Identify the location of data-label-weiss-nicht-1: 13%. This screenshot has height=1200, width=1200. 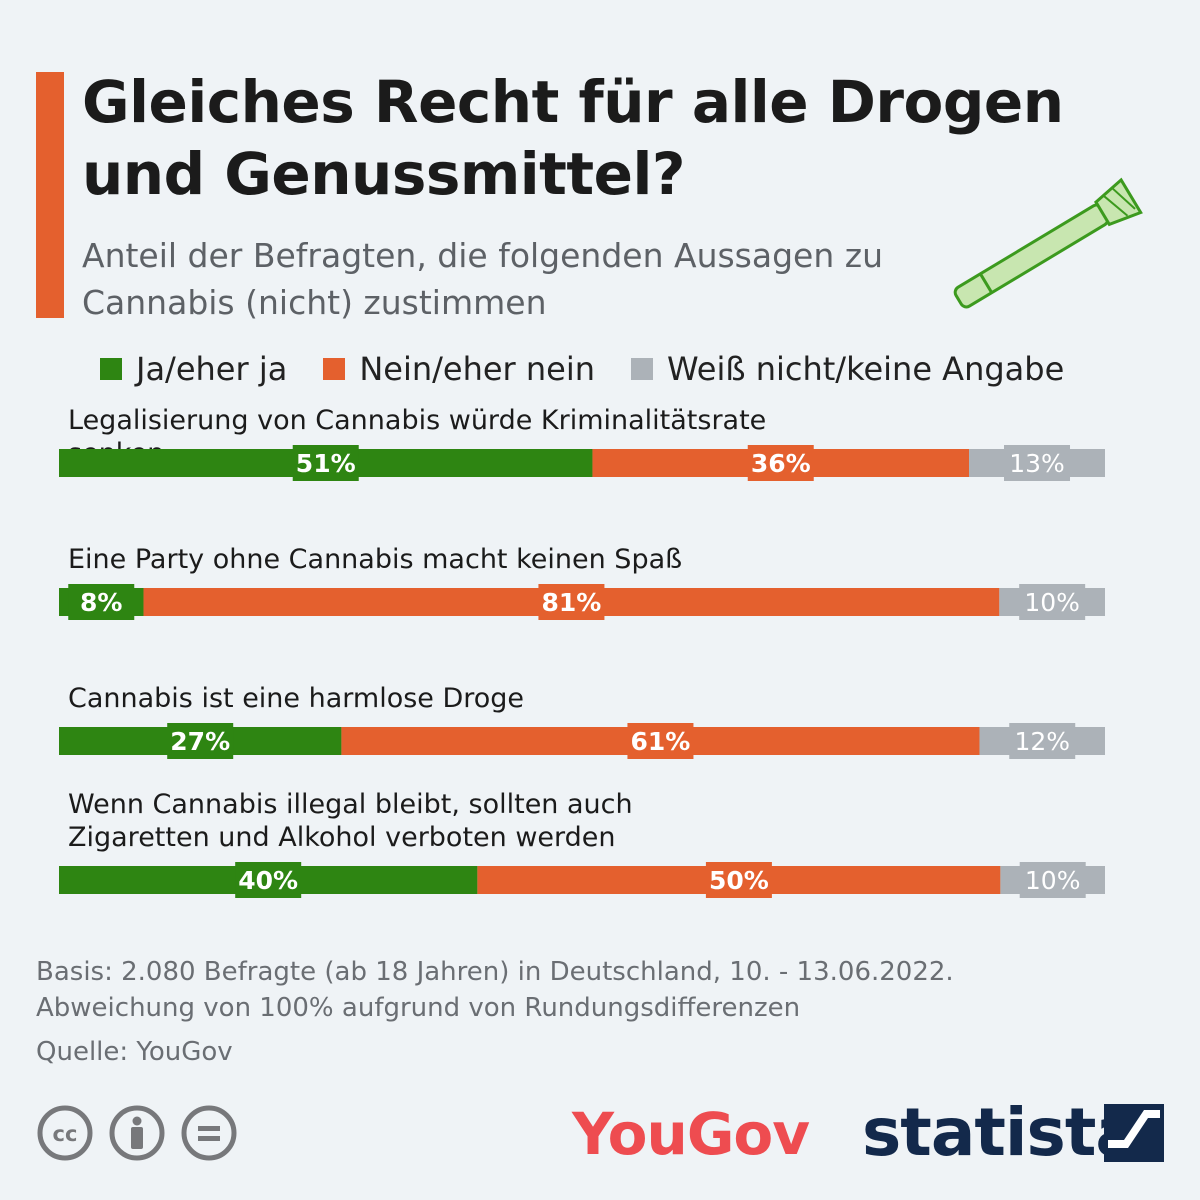
(1037, 463).